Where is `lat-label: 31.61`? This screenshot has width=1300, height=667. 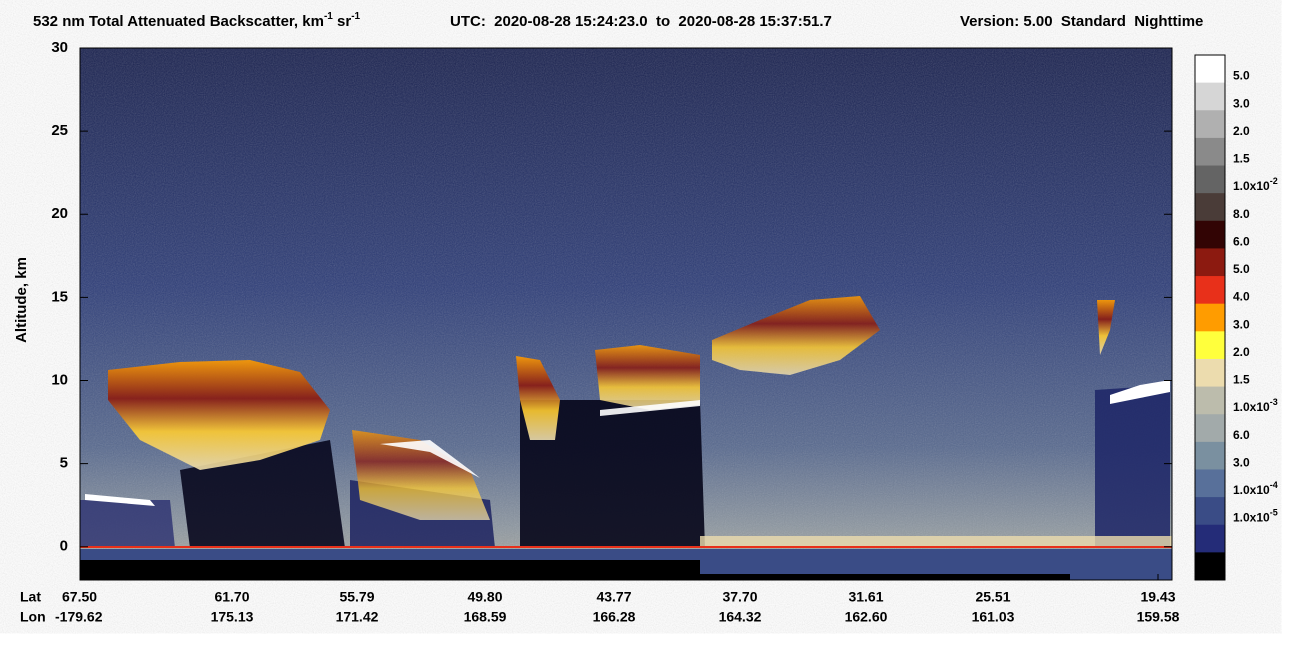 lat-label: 31.61 is located at coordinates (865, 597).